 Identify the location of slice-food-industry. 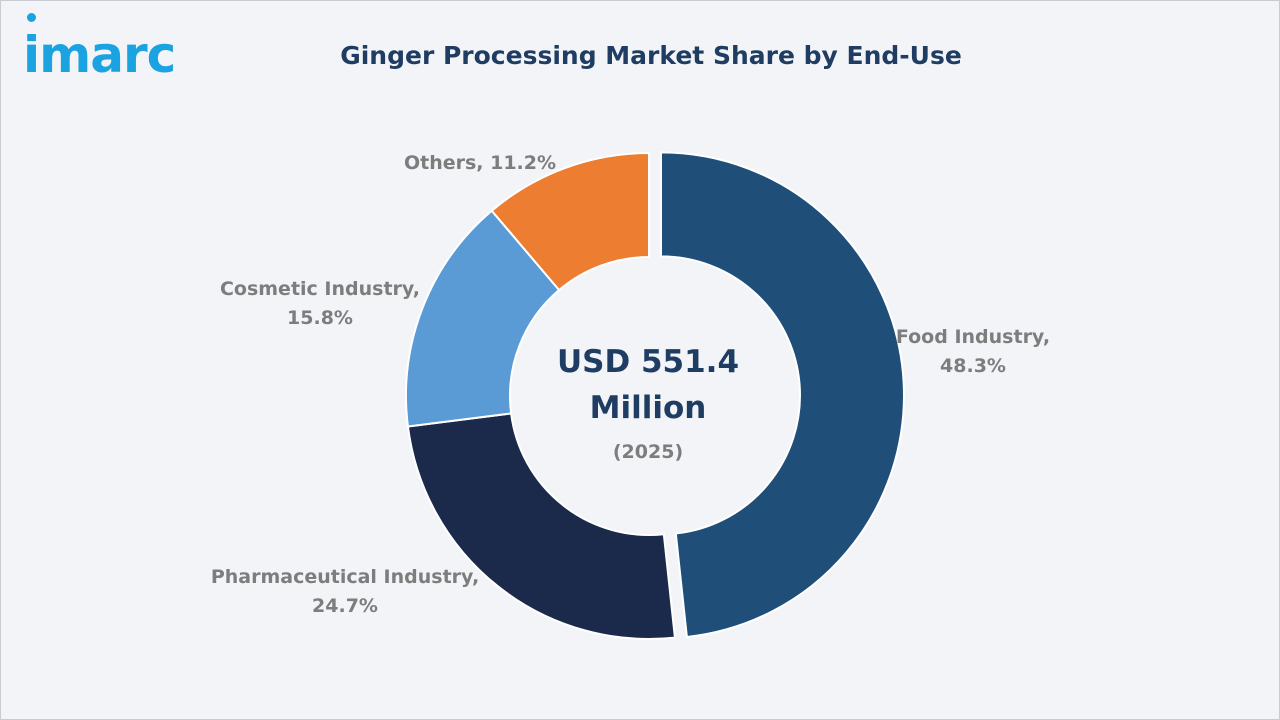
(782, 395).